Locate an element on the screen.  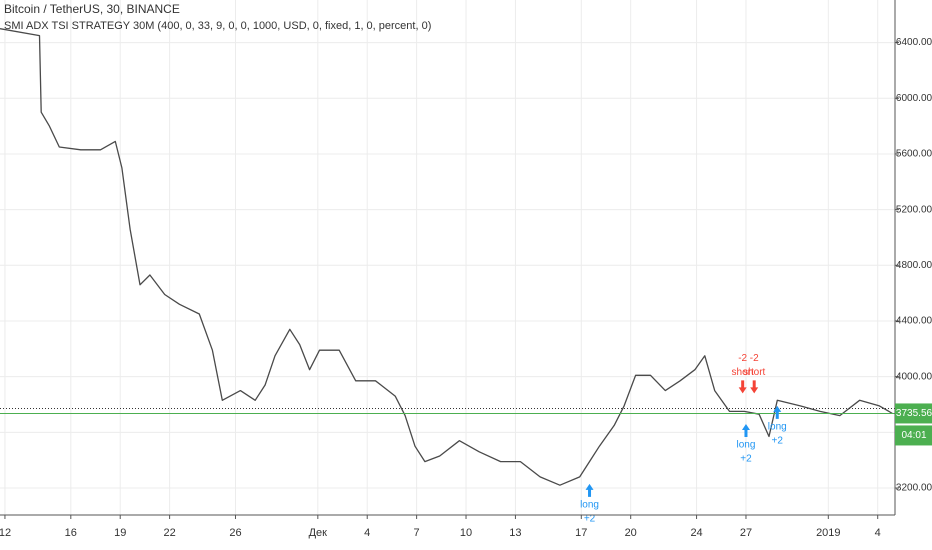
y-tick-label: 5200.00 is located at coordinates (914, 209).